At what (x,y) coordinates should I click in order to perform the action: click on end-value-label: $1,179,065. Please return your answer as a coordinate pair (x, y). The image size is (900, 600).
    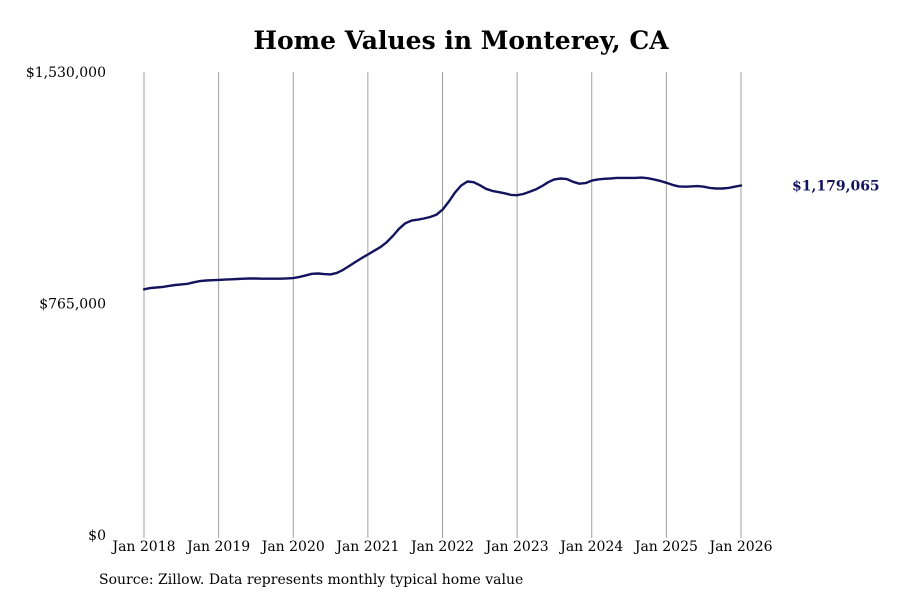
    Looking at the image, I should click on (836, 186).